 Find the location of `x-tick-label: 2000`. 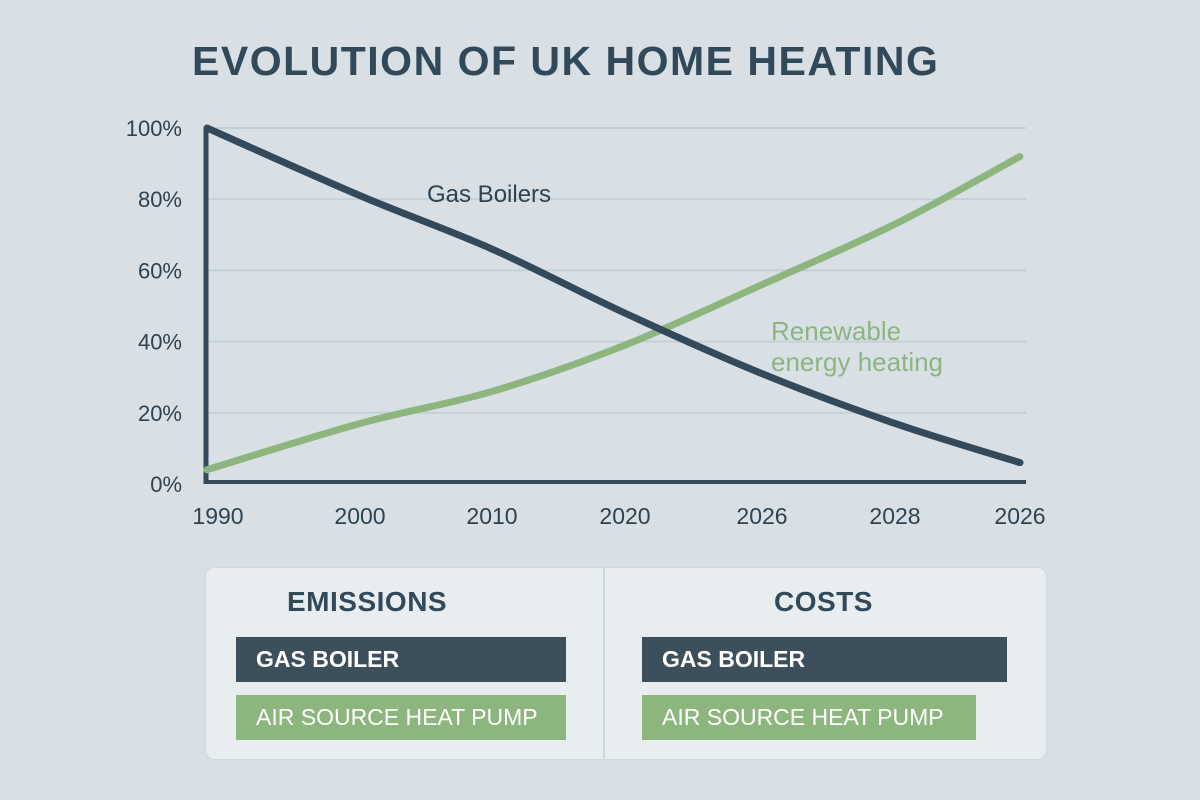

x-tick-label: 2000 is located at coordinates (359, 516).